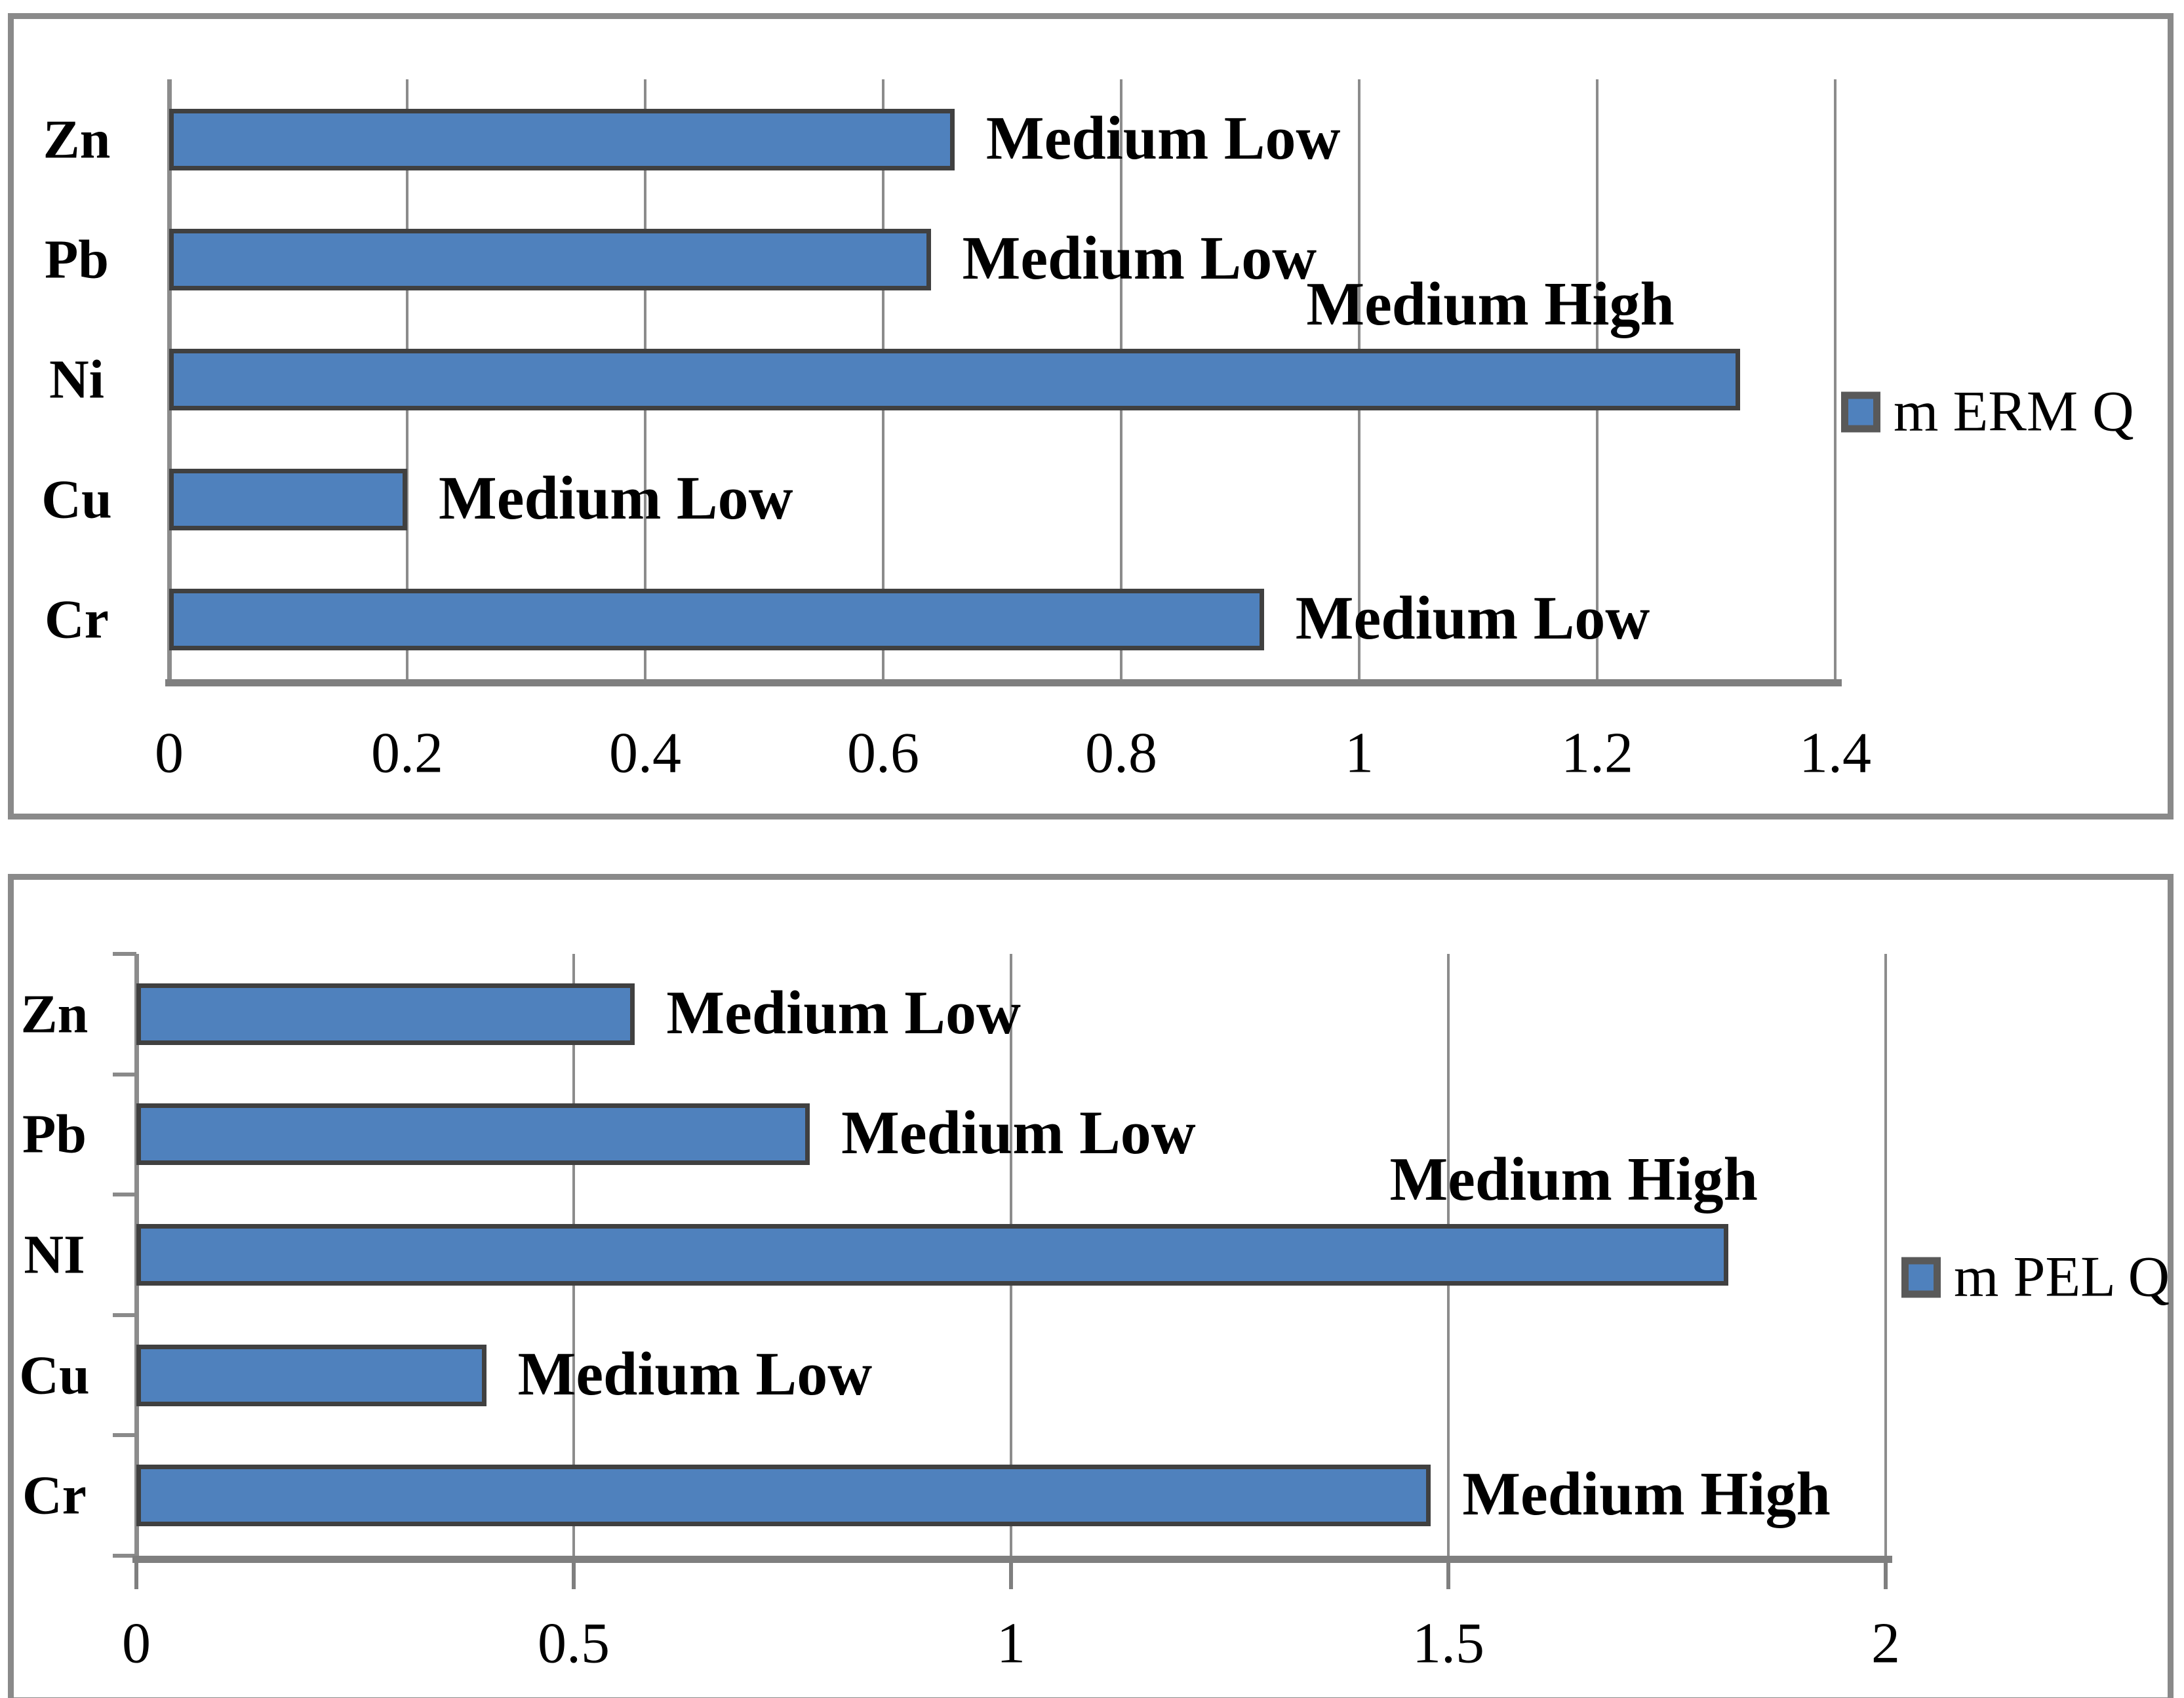 The width and height of the screenshot is (2184, 1698). I want to click on x-tick-label: 0.6, so click(883, 753).